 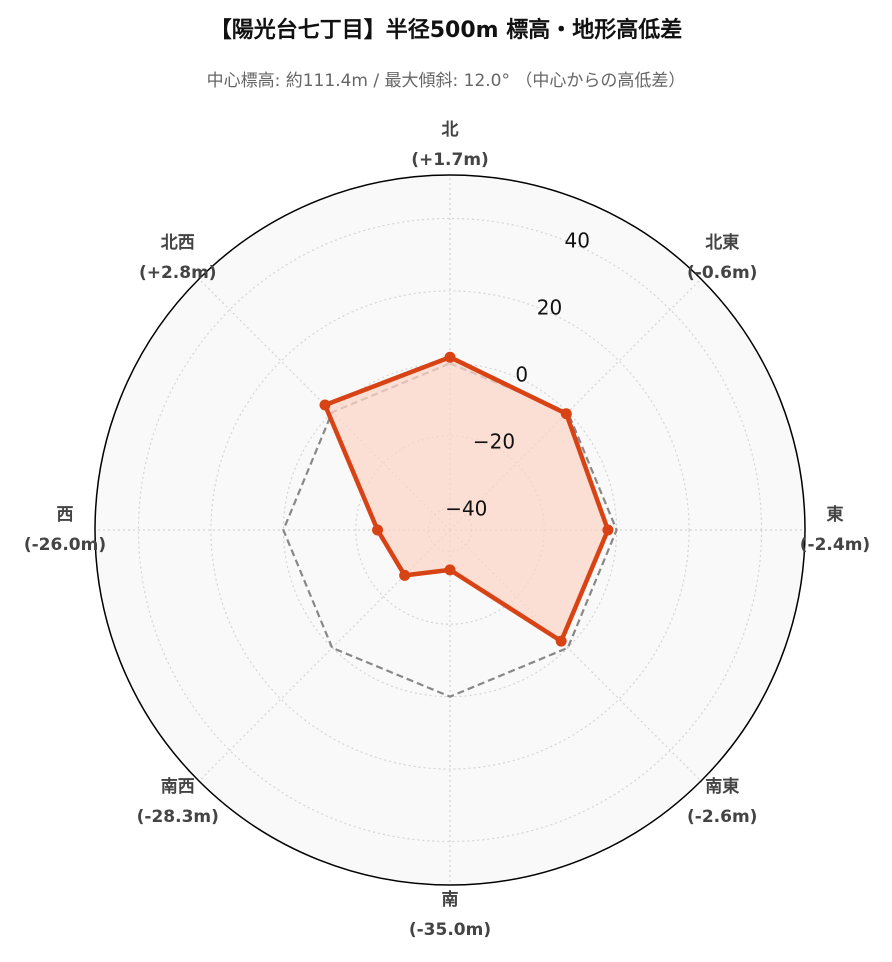 I want to click on r-tick-label: 40, so click(x=576, y=241).